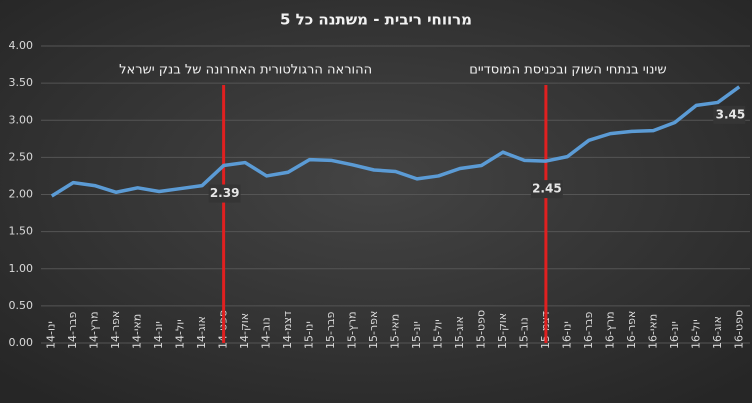  Describe the element at coordinates (566, 335) in the screenshot. I see `x-tick-label: ינו-16` at that location.